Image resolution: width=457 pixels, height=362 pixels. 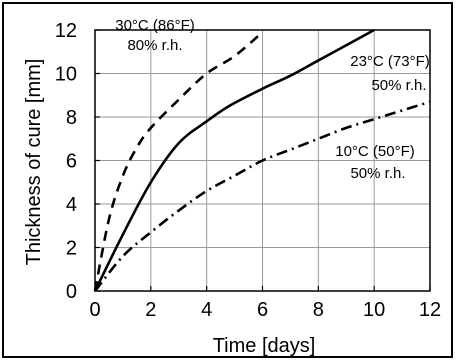 What do you see at coordinates (71, 162) in the screenshot?
I see `y-tick-label: 6` at bounding box center [71, 162].